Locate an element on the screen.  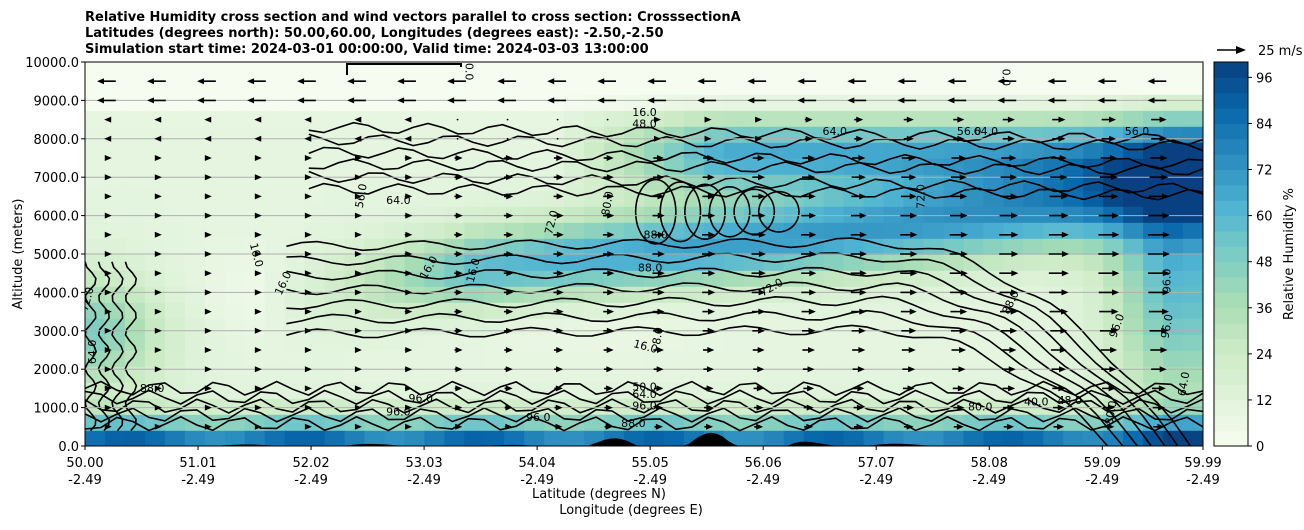
y-tick-label: 0.0 is located at coordinates (68, 447).